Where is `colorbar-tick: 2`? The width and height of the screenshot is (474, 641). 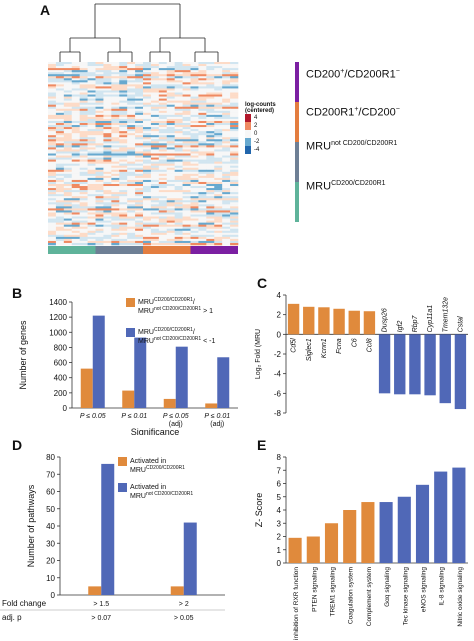
colorbar-tick: 2 is located at coordinates (256, 126).